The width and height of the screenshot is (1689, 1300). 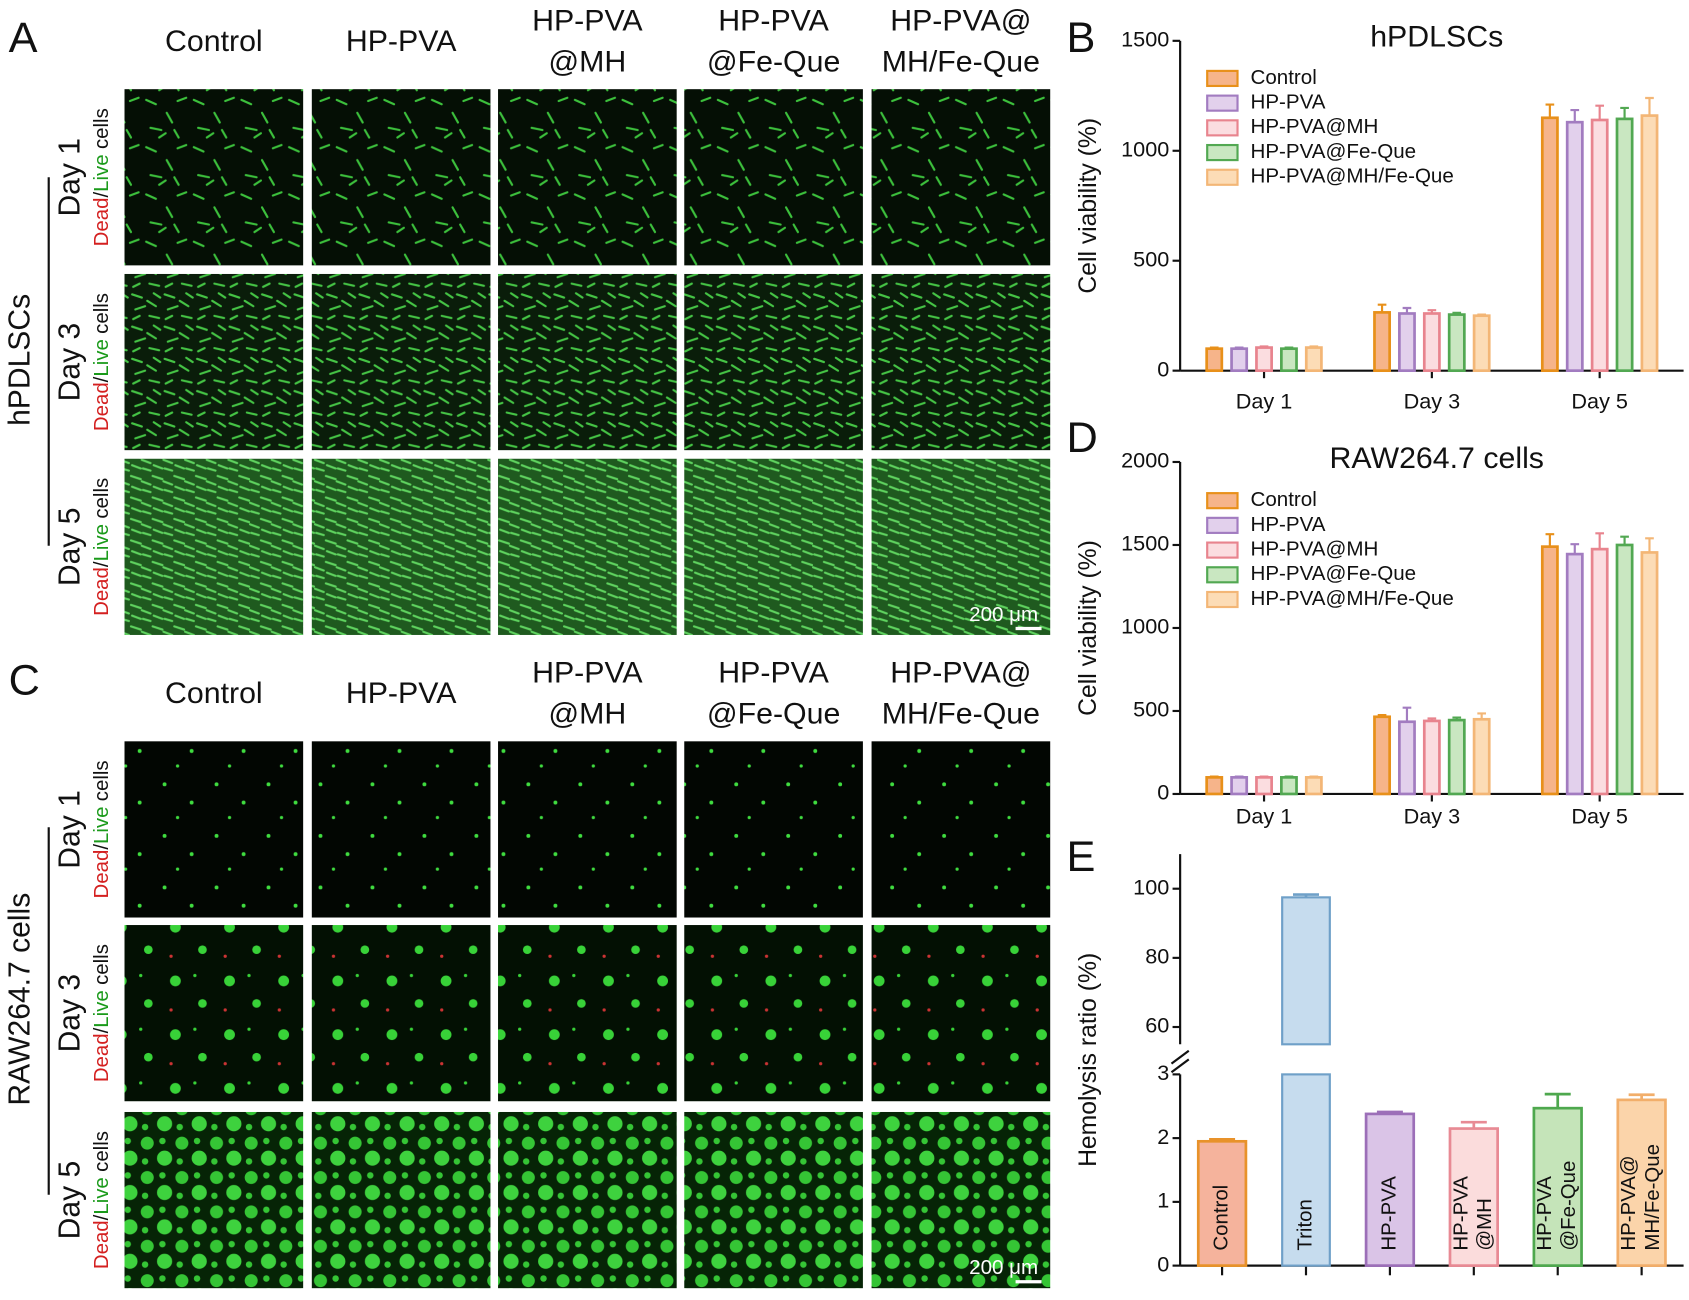 I want to click on legend-label: HP-PVA@Fe-Que, so click(x=1334, y=151).